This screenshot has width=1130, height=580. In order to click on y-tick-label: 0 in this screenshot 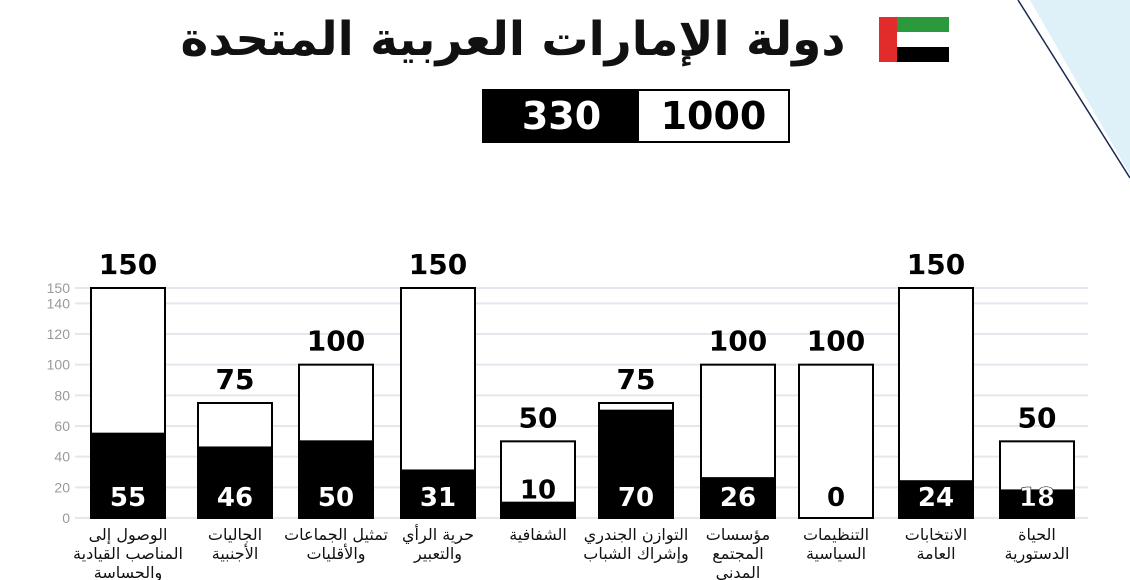, I will do `click(66, 518)`.